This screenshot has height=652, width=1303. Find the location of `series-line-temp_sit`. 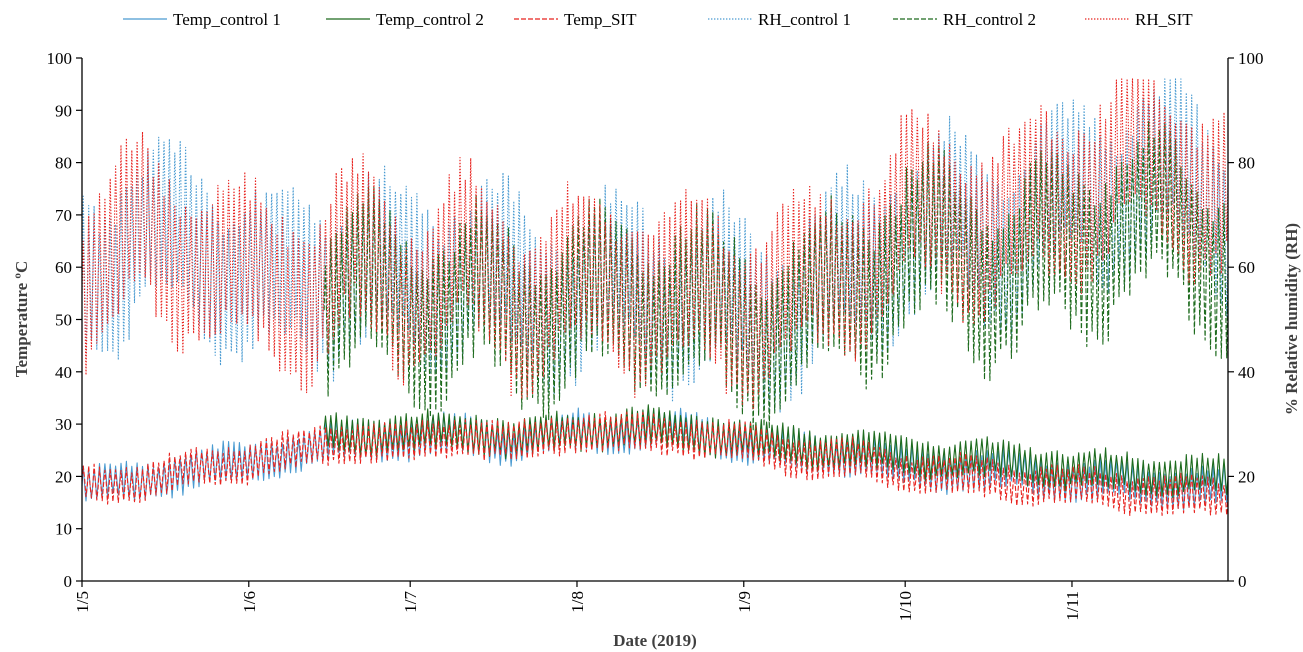

series-line-temp_sit is located at coordinates (655, 464).